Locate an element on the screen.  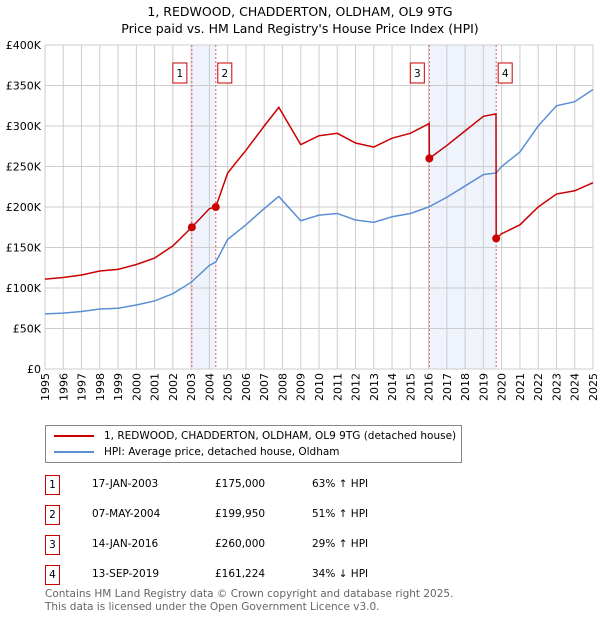
x-tick-label: 2002 is located at coordinates (173, 387).